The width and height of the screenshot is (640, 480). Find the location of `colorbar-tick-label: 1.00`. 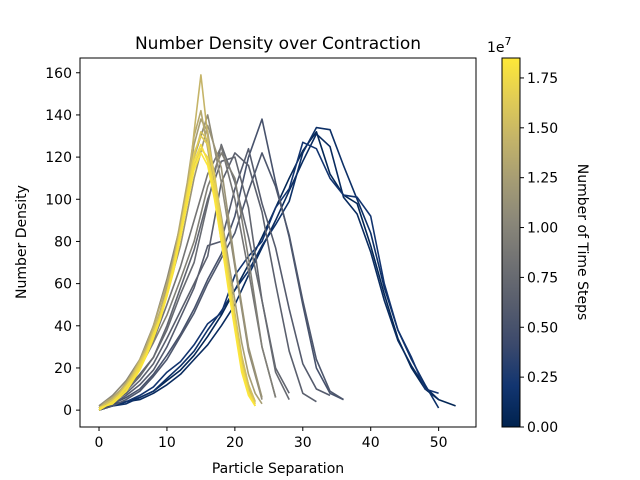

colorbar-tick-label: 1.00 is located at coordinates (542, 229).